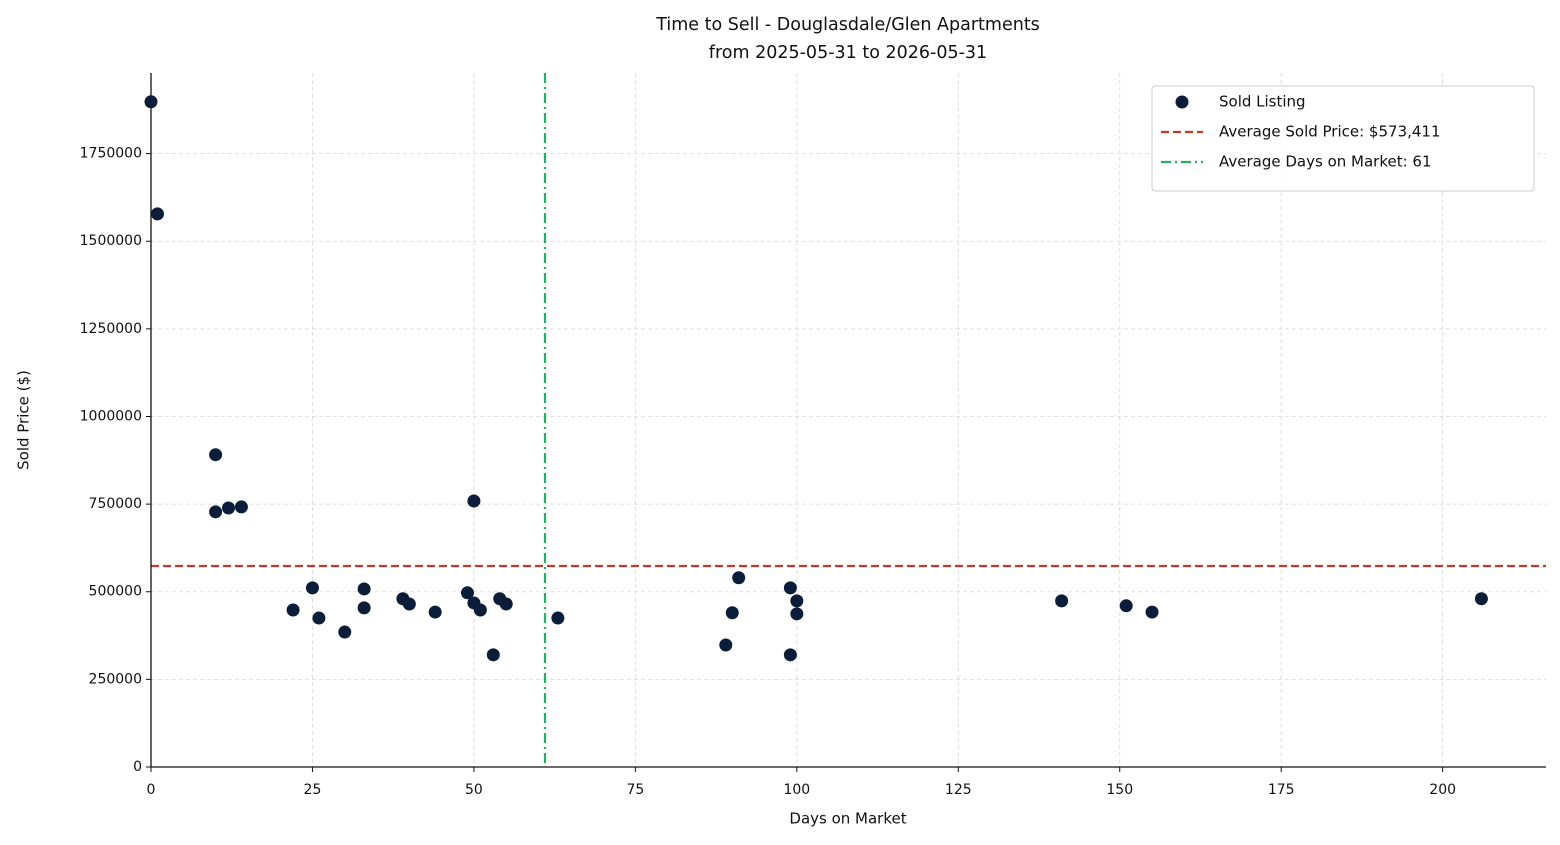  I want to click on y-tick-label: 500000, so click(115, 592).